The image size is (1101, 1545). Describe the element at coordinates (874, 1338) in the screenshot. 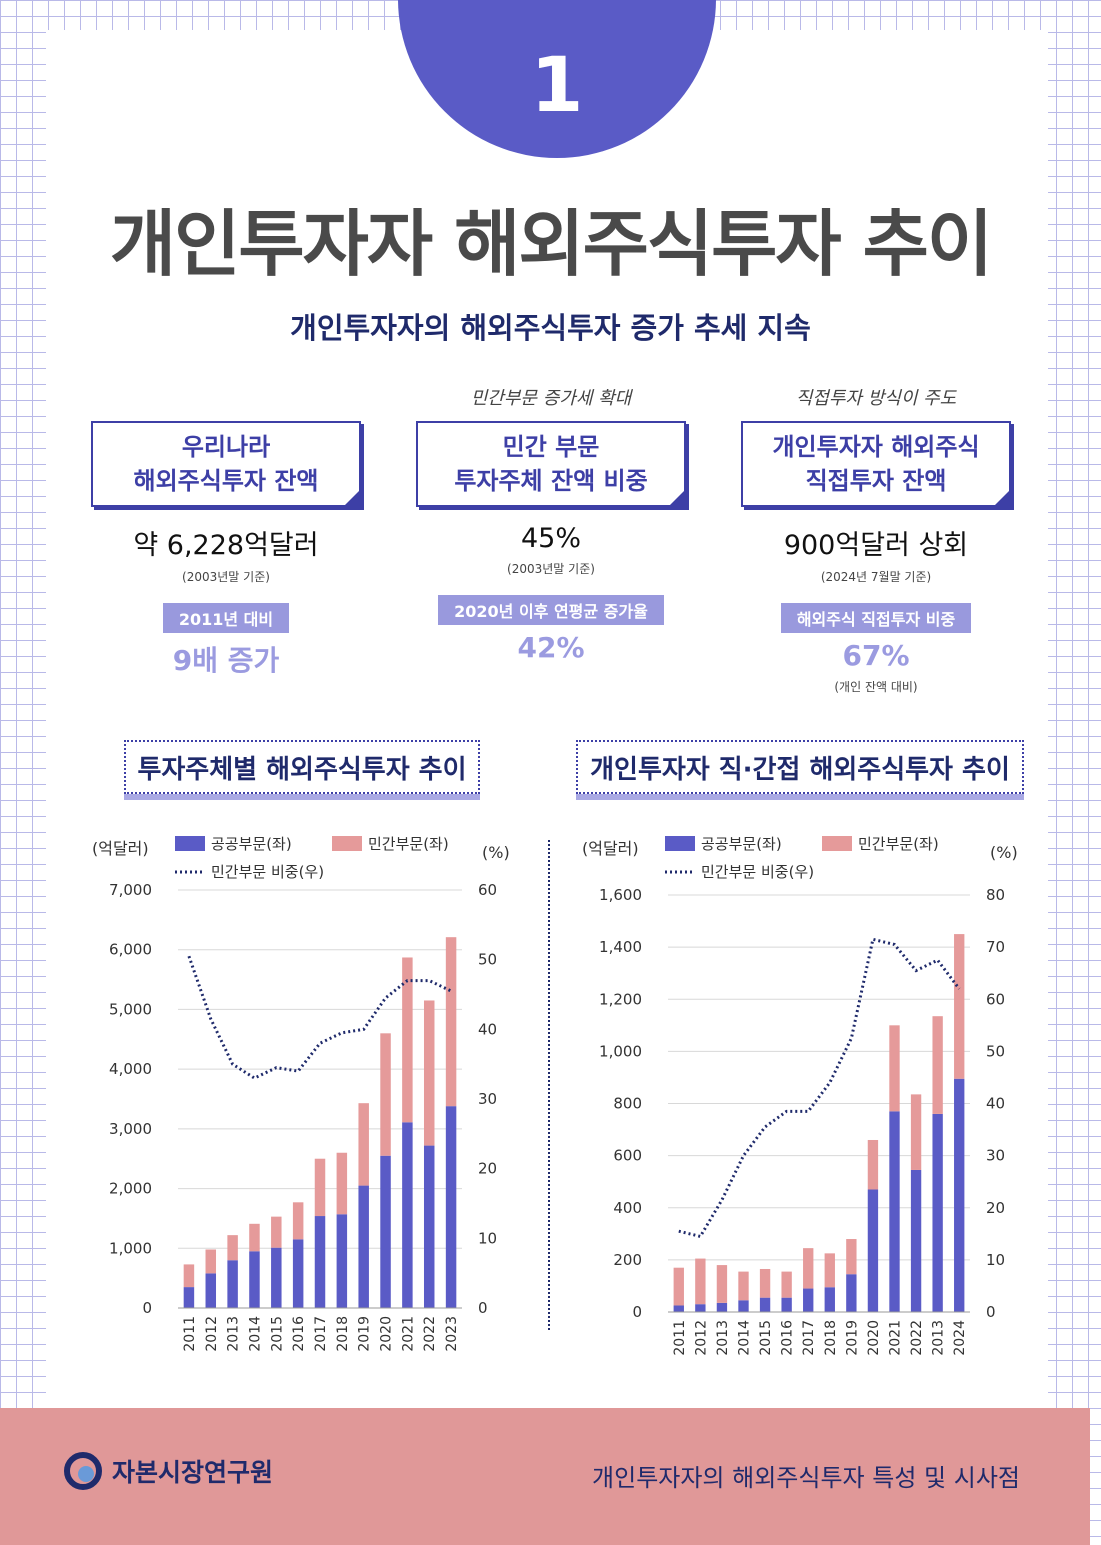

I see `x-tick-label: 2020` at that location.